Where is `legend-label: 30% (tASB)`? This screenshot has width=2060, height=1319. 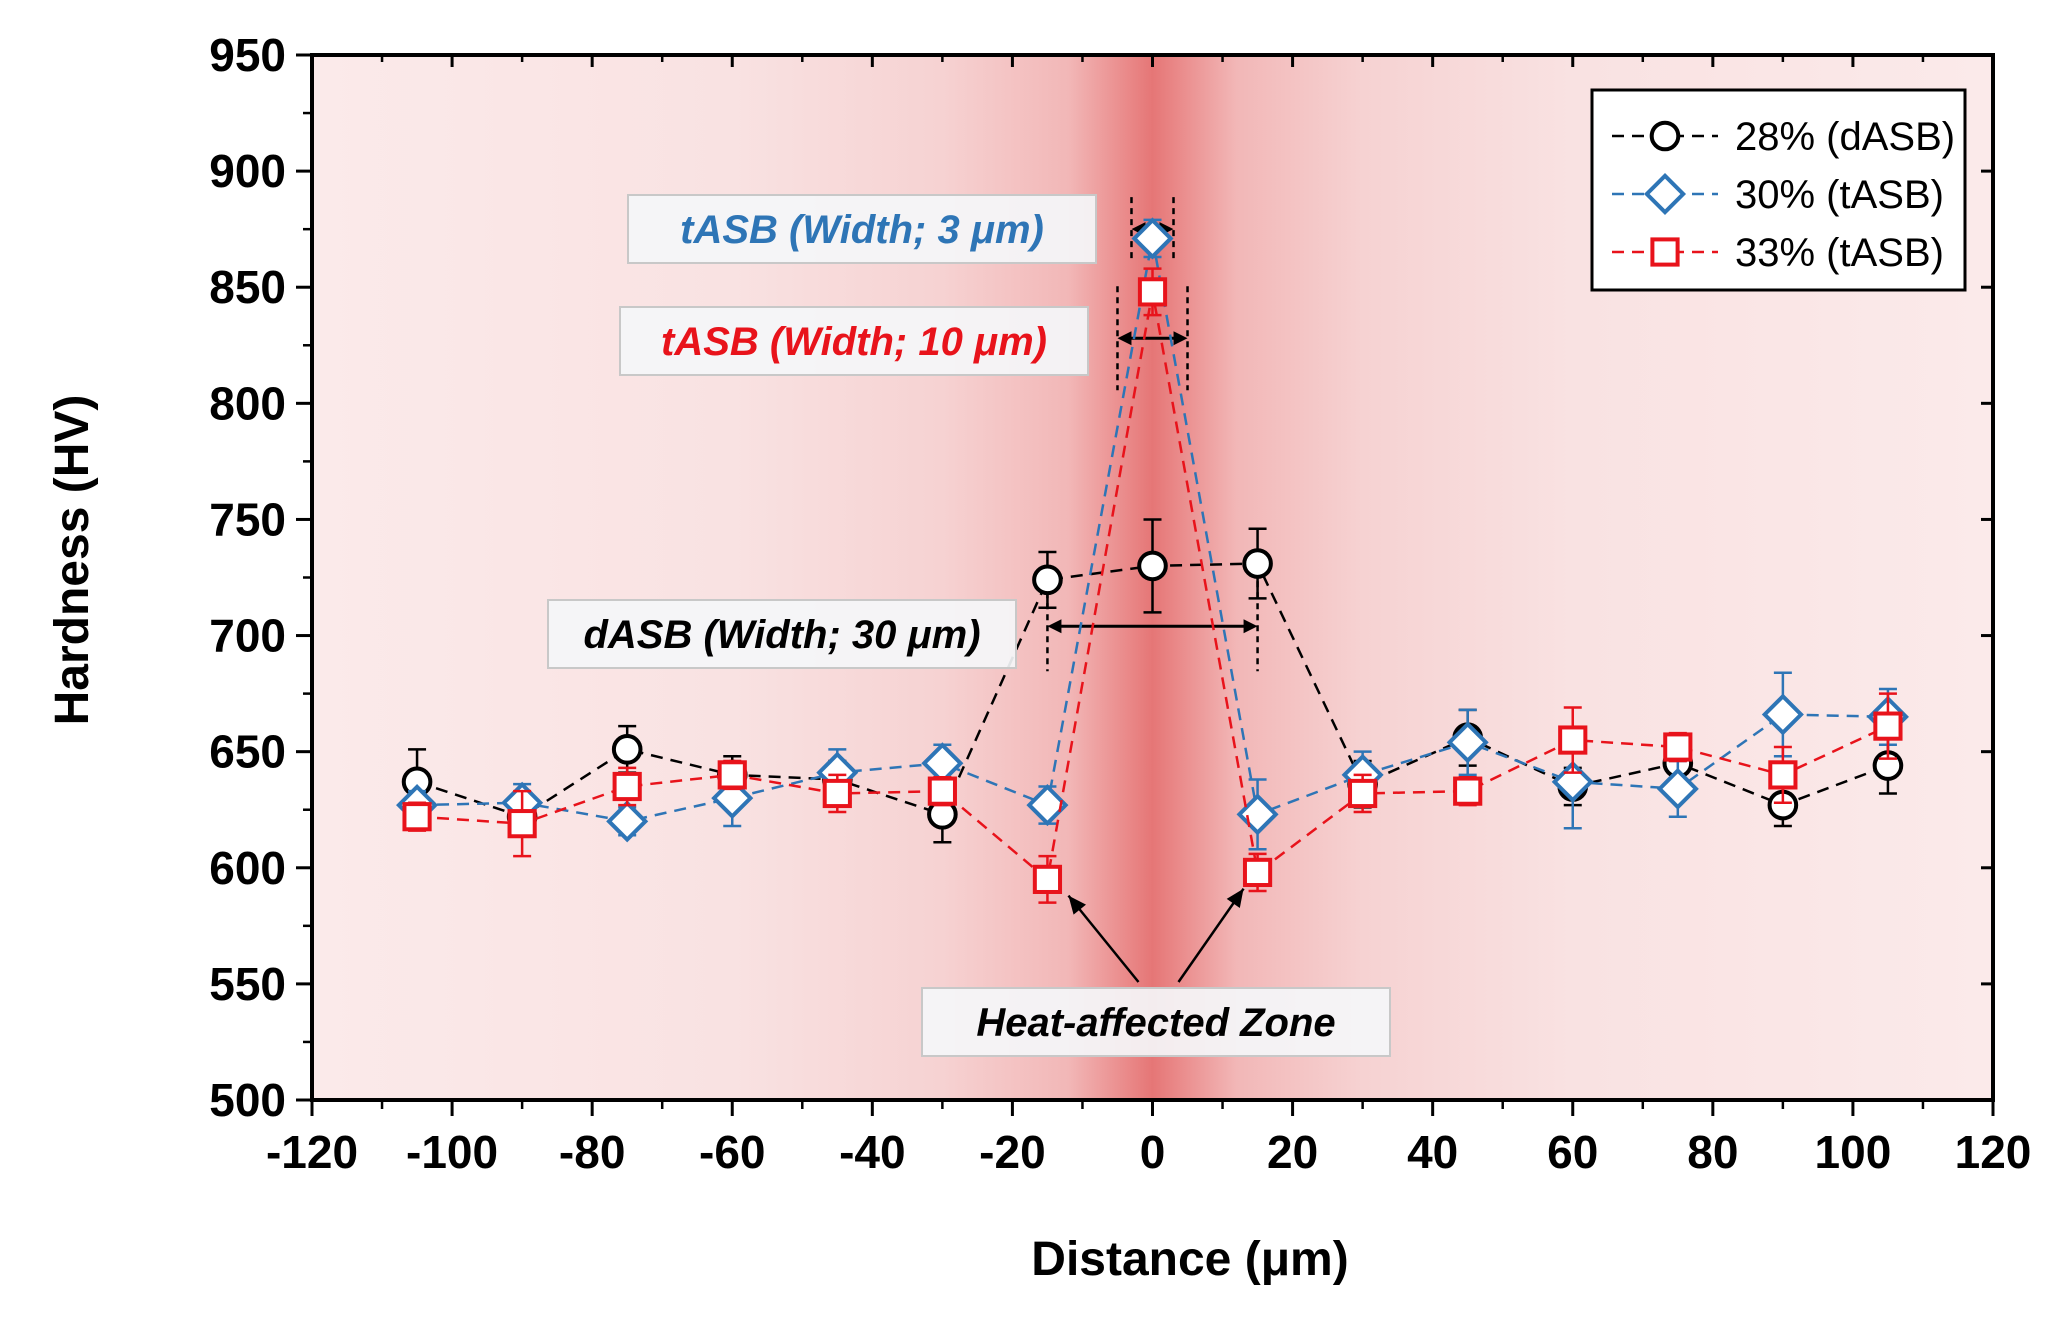
legend-label: 30% (tASB) is located at coordinates (1839, 195).